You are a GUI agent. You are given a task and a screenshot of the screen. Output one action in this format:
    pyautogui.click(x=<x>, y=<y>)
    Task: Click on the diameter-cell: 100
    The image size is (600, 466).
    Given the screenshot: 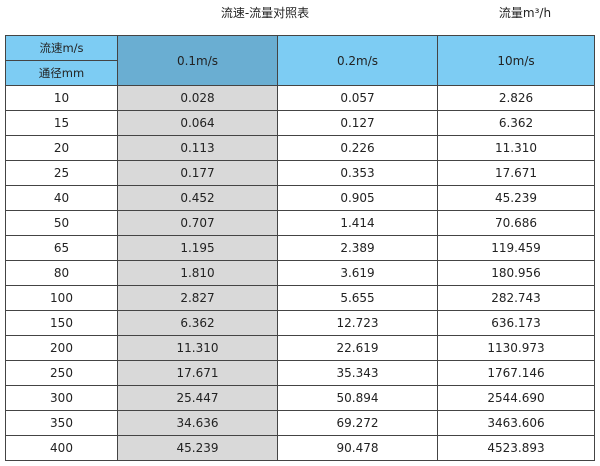 What is the action you would take?
    pyautogui.click(x=61, y=298)
    